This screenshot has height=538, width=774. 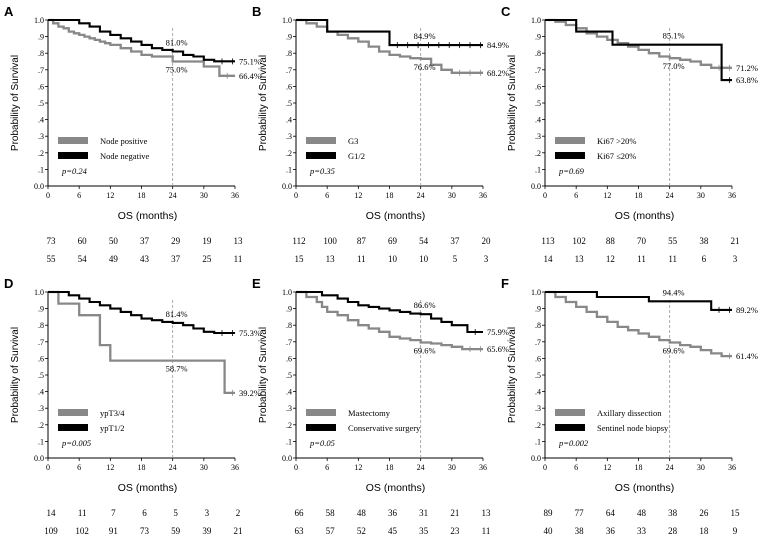 What do you see at coordinates (616, 156) in the screenshot?
I see `legend-label: Ki67 ≤20%` at bounding box center [616, 156].